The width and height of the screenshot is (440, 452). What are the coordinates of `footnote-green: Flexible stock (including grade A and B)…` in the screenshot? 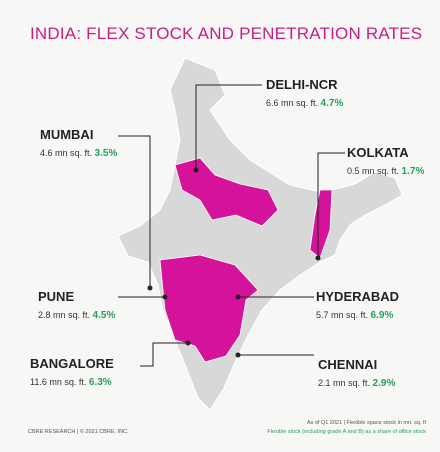 It's located at (346, 432).